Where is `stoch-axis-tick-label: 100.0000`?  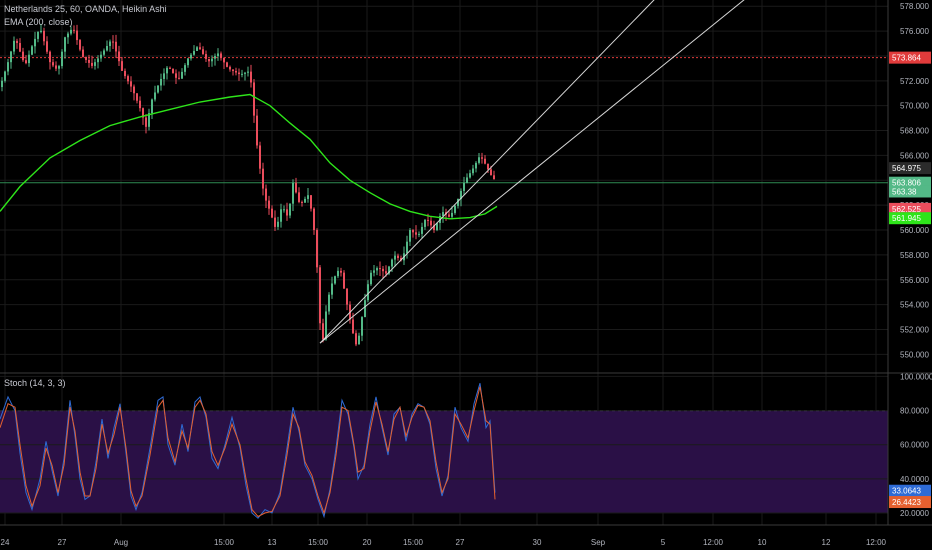
stoch-axis-tick-label: 100.0000 is located at coordinates (916, 376).